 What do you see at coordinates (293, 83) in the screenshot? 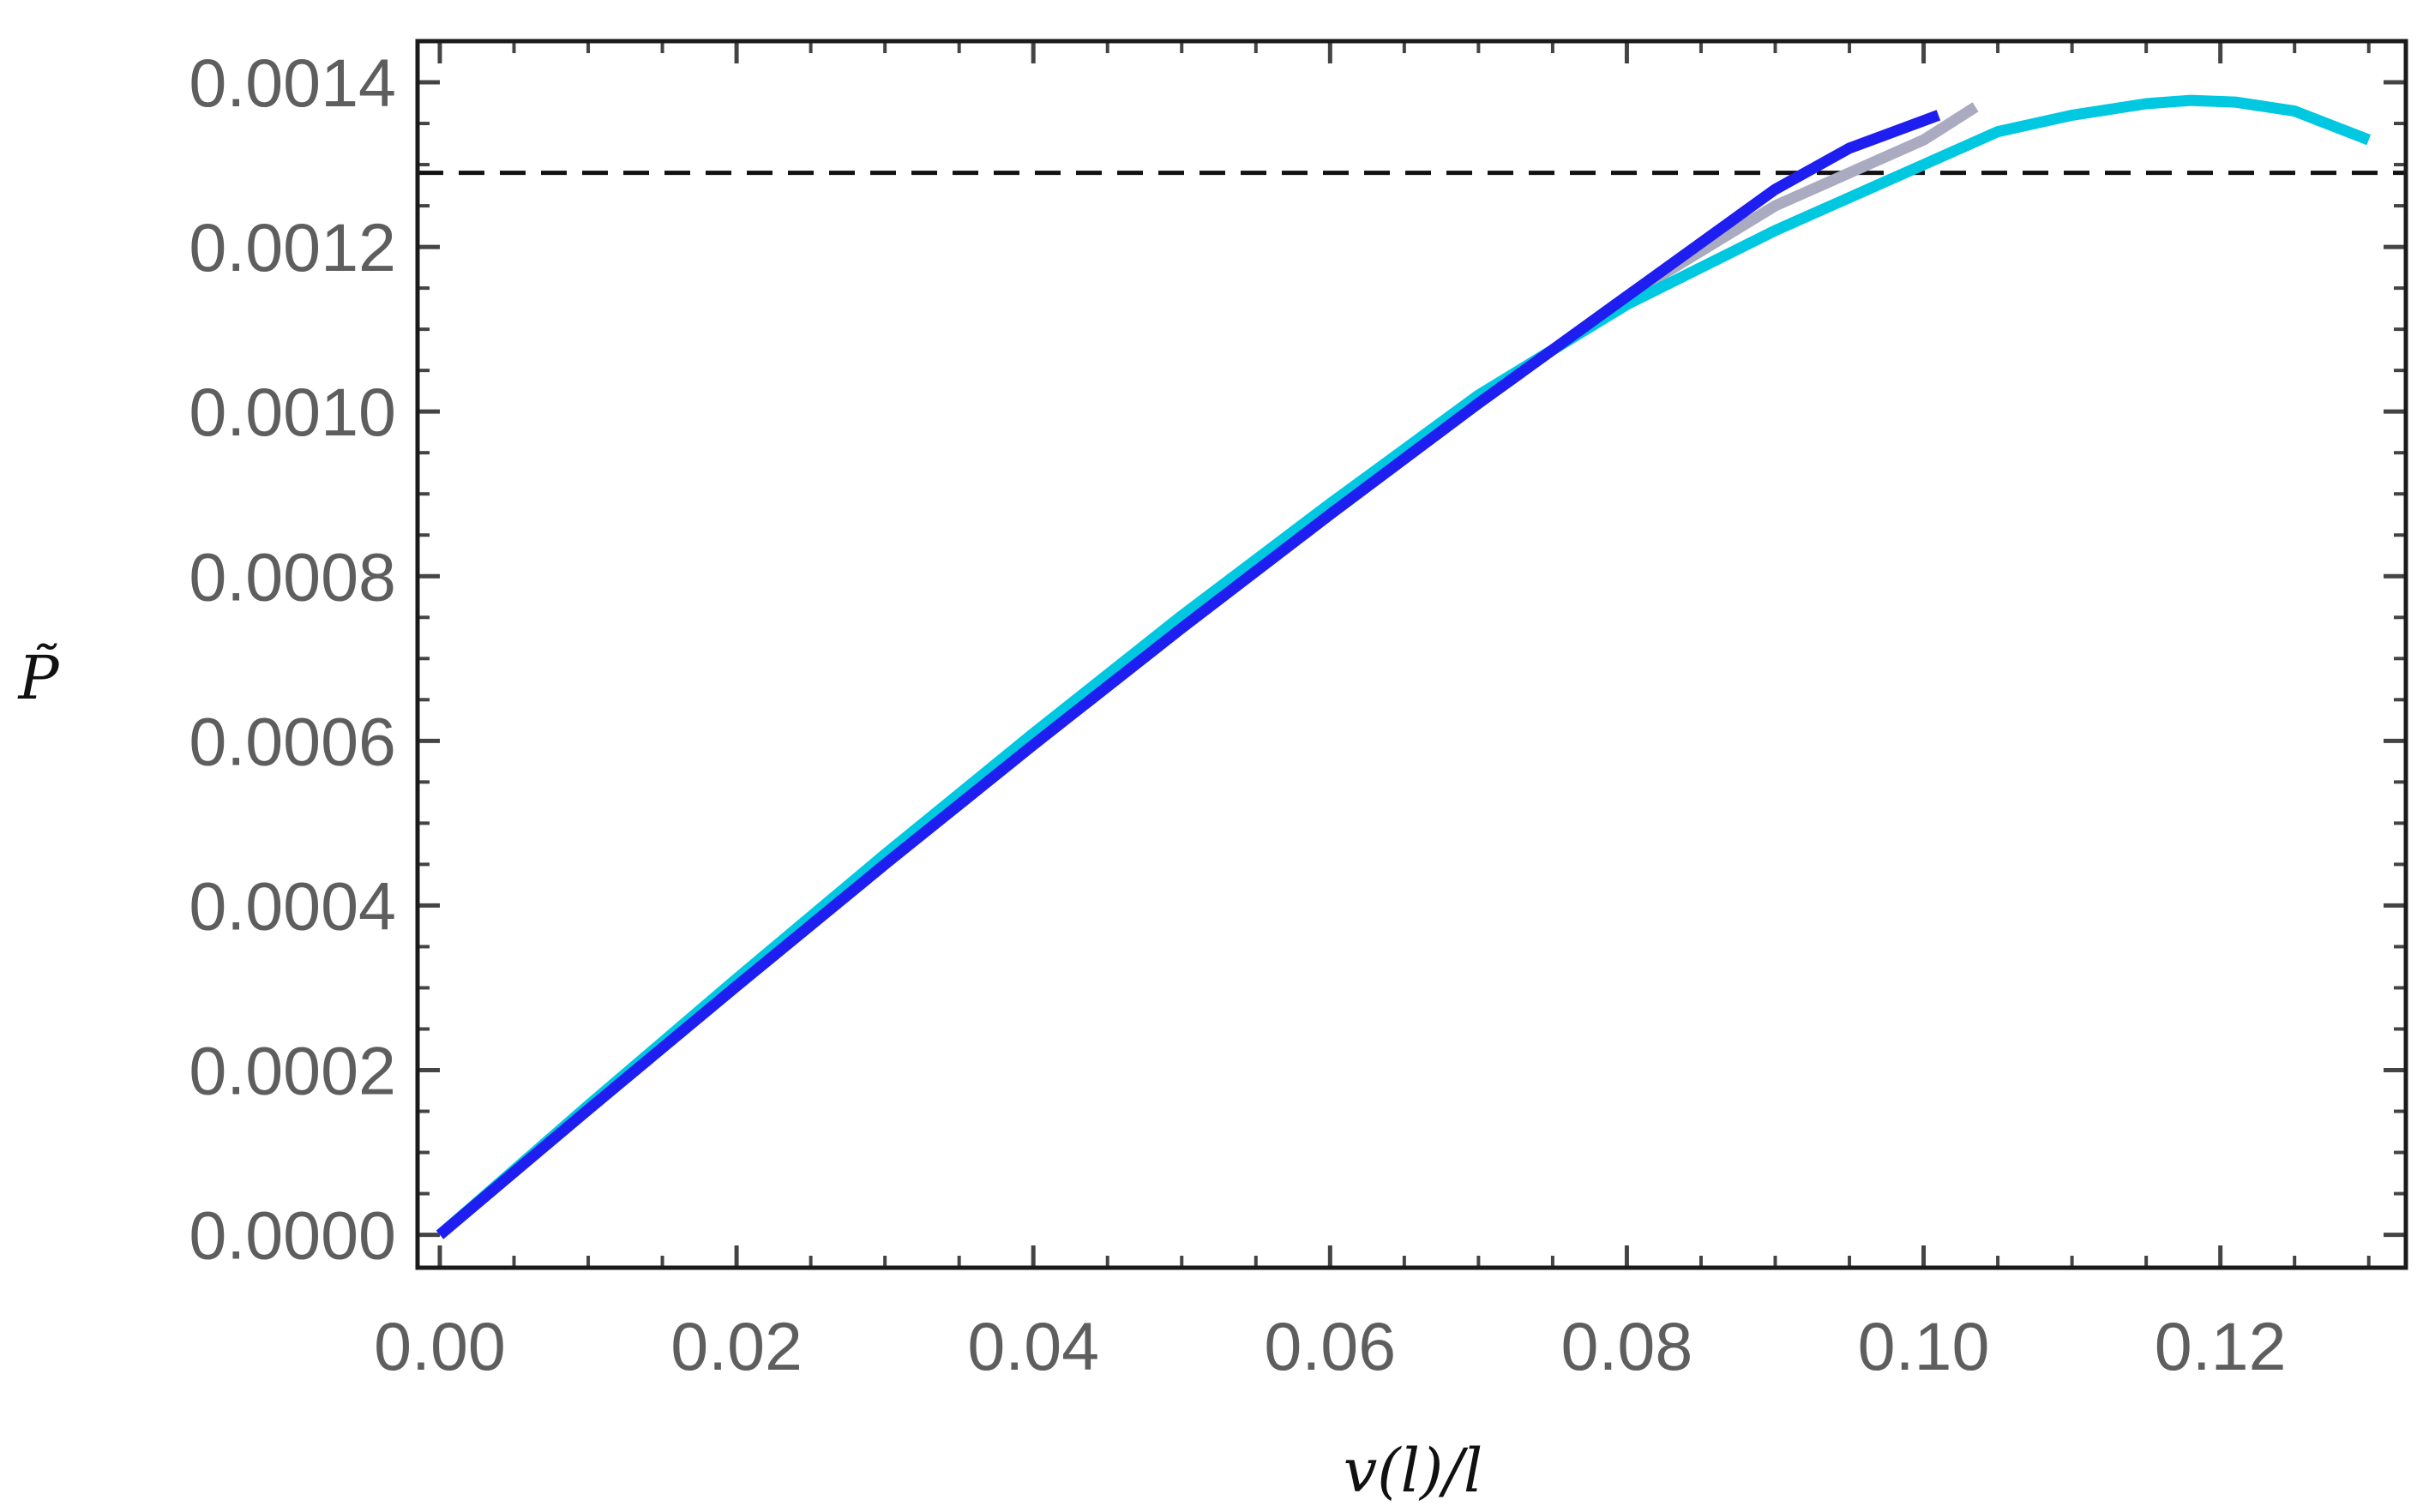
I see `y-tick-label: 0.0014` at bounding box center [293, 83].